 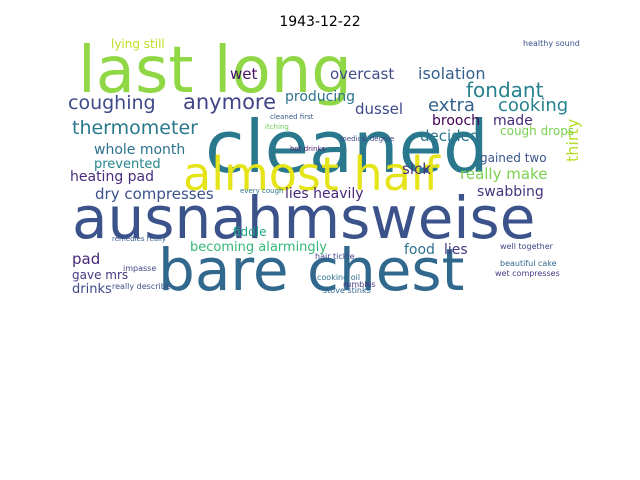 I want to click on word: rumbles, so click(x=359, y=284).